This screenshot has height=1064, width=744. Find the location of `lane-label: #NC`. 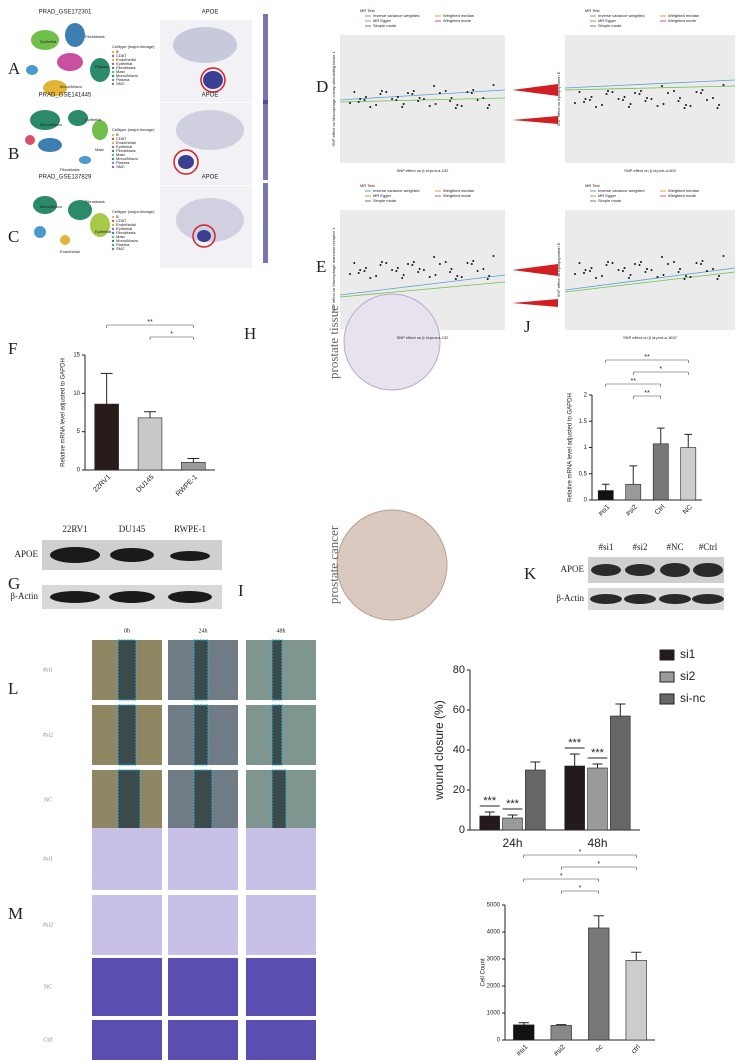

lane-label: #NC is located at coordinates (674, 547).